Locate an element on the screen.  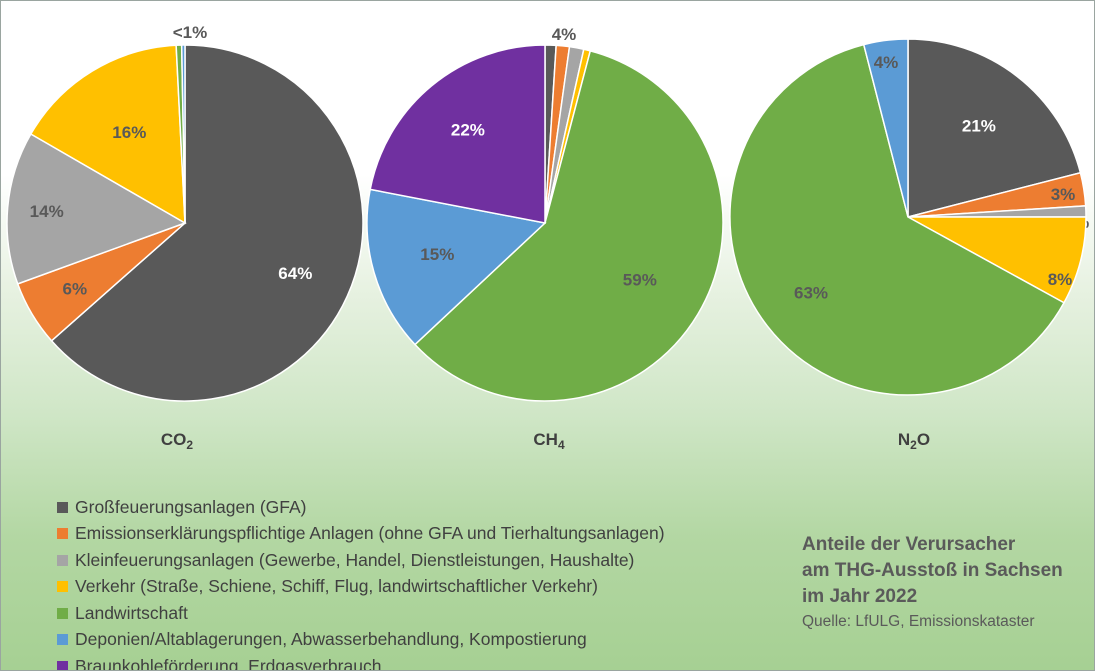
legend-item-agriculture: Landwirtschaft is located at coordinates (361, 613).